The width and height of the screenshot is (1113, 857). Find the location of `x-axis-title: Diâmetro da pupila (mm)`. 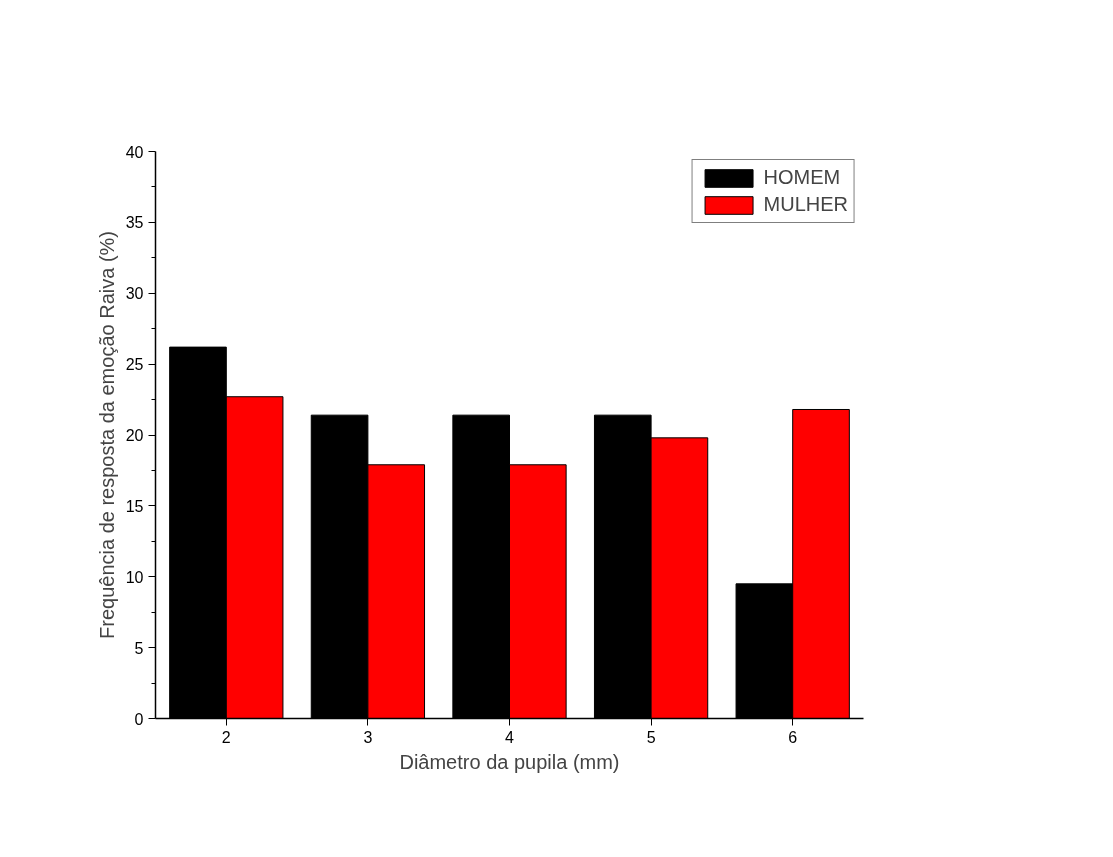

x-axis-title: Diâmetro da pupila (mm) is located at coordinates (509, 761).